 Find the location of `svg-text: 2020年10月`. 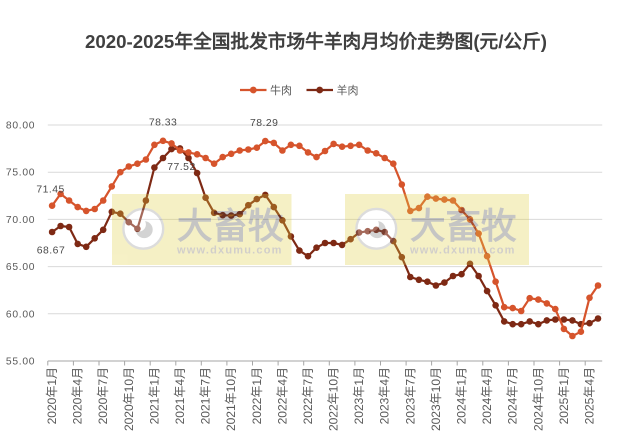

svg-text: 2020年10月 is located at coordinates (129, 399).